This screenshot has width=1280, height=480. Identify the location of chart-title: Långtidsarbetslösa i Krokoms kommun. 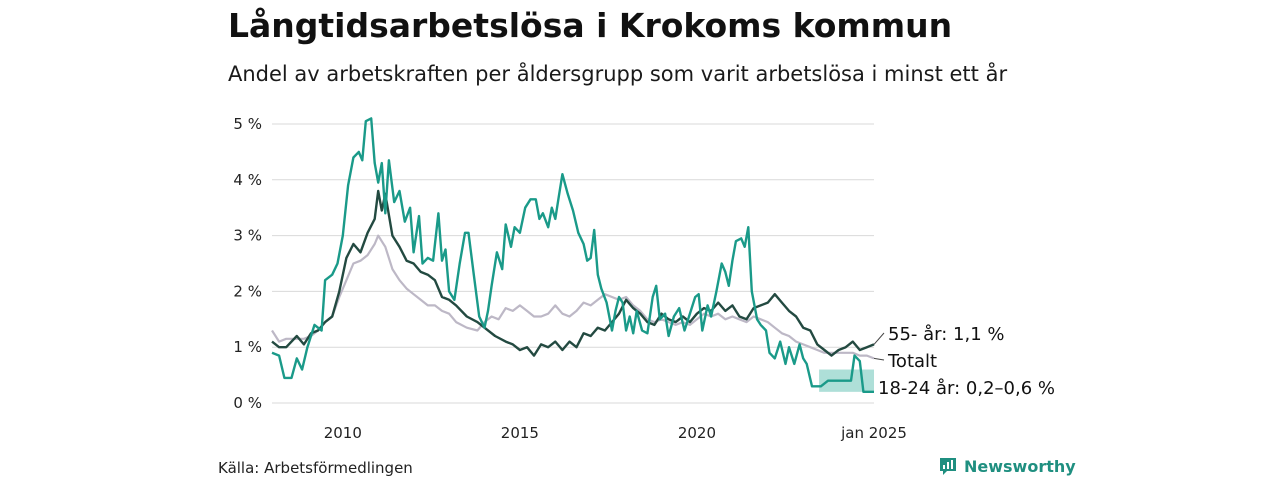
(590, 25).